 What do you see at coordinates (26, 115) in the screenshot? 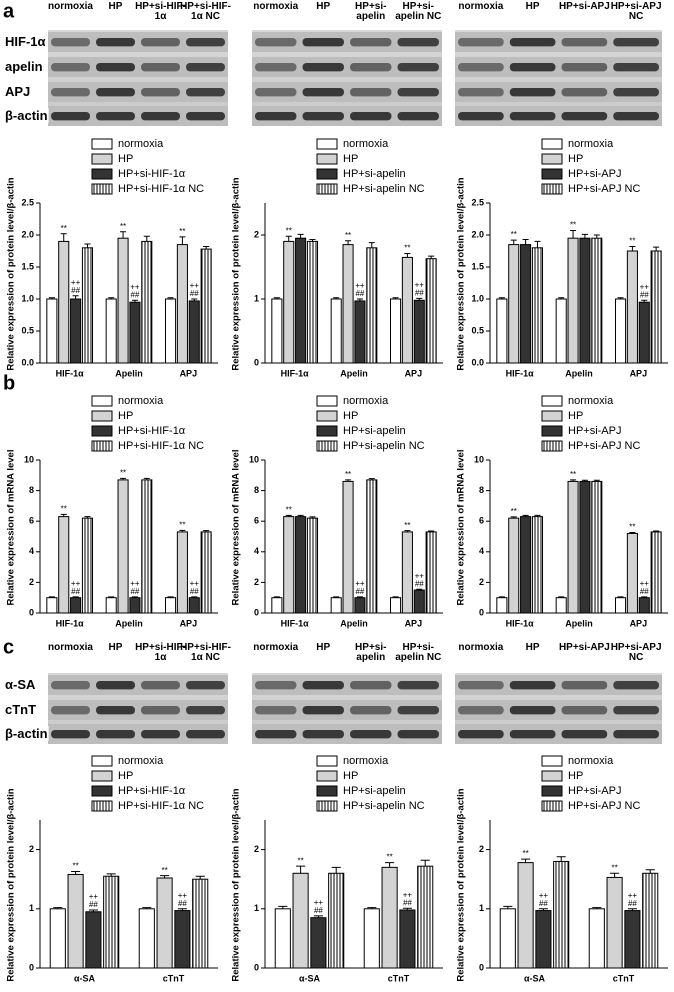
I see `blot-row-label: β-actin` at bounding box center [26, 115].